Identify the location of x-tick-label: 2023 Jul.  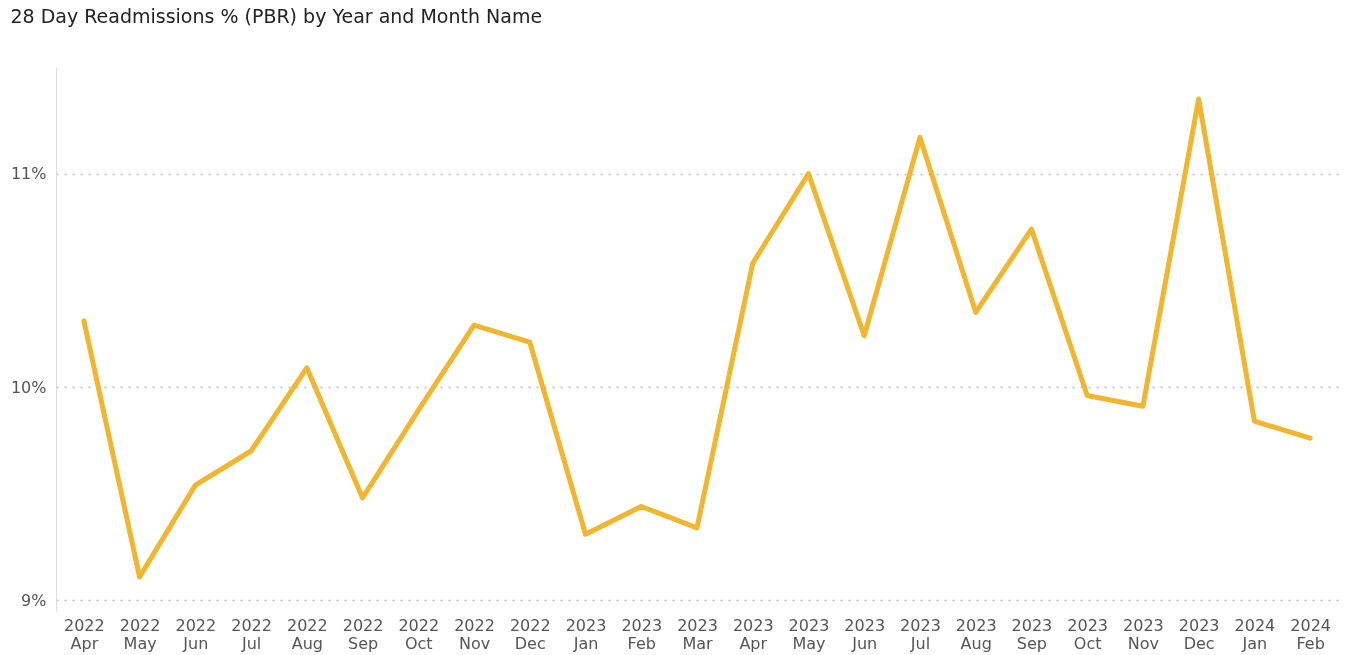
(920, 634).